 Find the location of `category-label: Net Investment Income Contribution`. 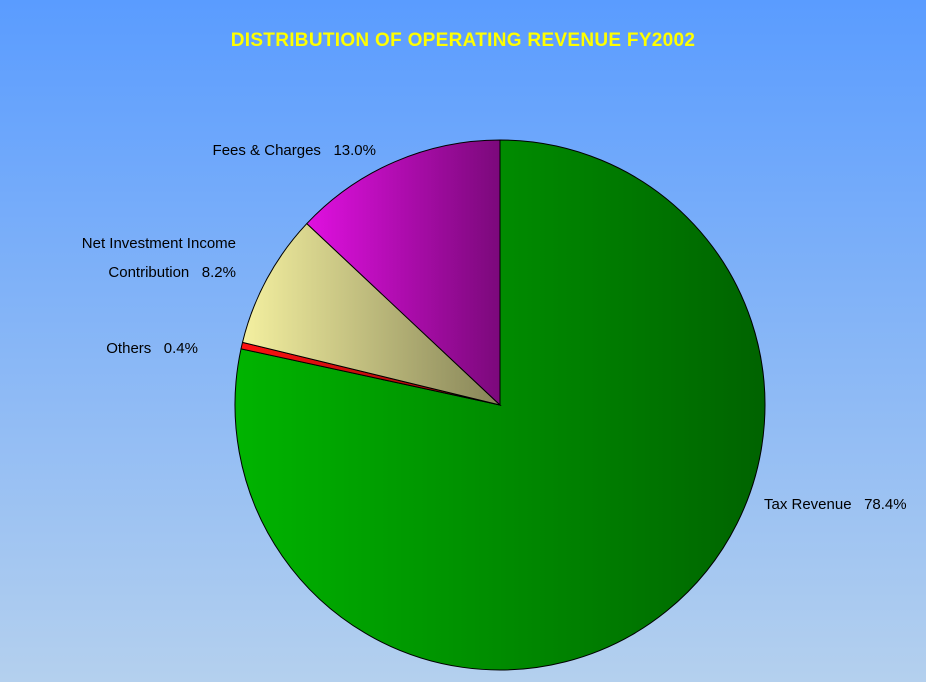

category-label: Net Investment Income Contribution is located at coordinates (158, 258).